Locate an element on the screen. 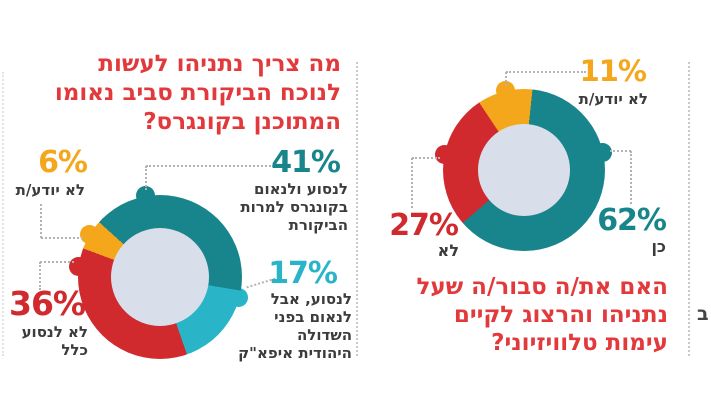 The image size is (711, 400). left-label-dontknow: לא יודע/ת is located at coordinates (50, 190).